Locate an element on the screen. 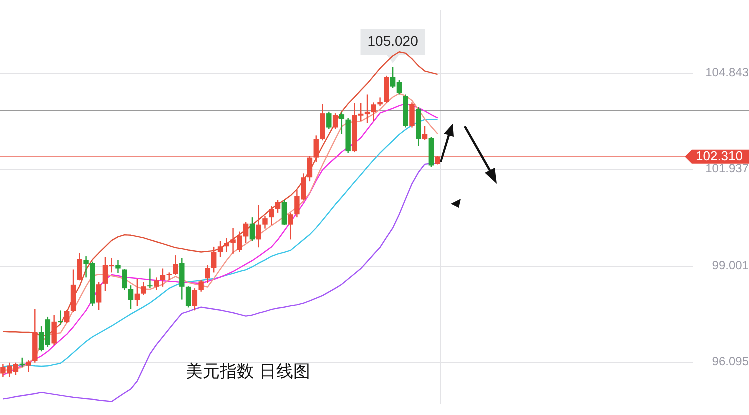 Image resolution: width=749 pixels, height=415 pixels. y-tick-label: 101.937 is located at coordinates (727, 168).